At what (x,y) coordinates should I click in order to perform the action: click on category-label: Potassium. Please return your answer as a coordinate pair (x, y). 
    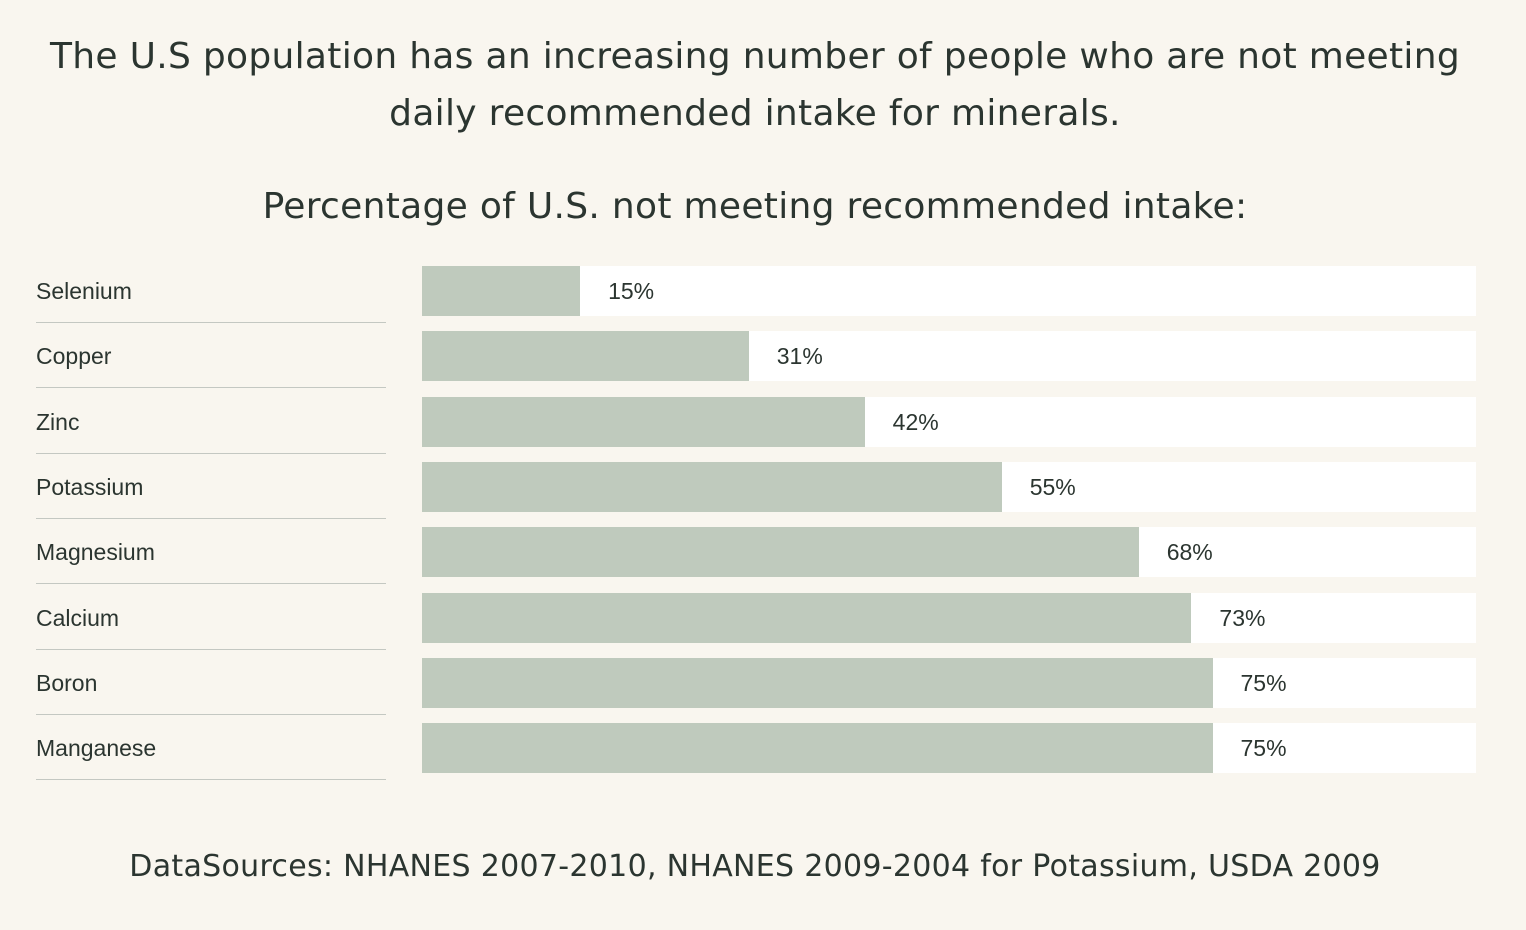
    Looking at the image, I should click on (211, 490).